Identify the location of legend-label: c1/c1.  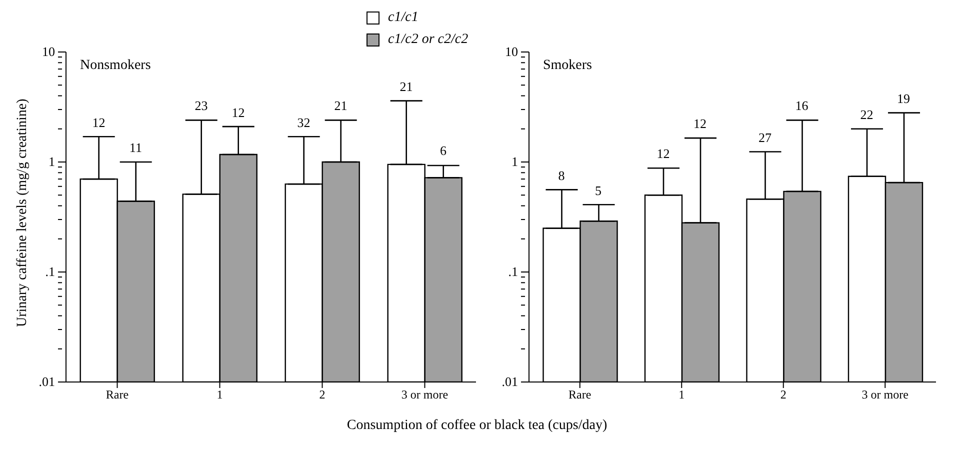
(403, 18).